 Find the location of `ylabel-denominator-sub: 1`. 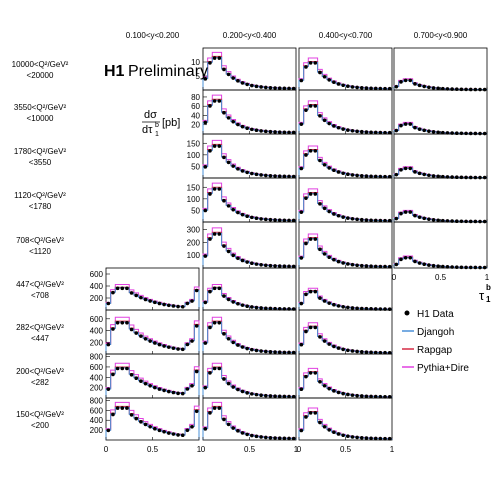

ylabel-denominator-sub: 1 is located at coordinates (157, 134).